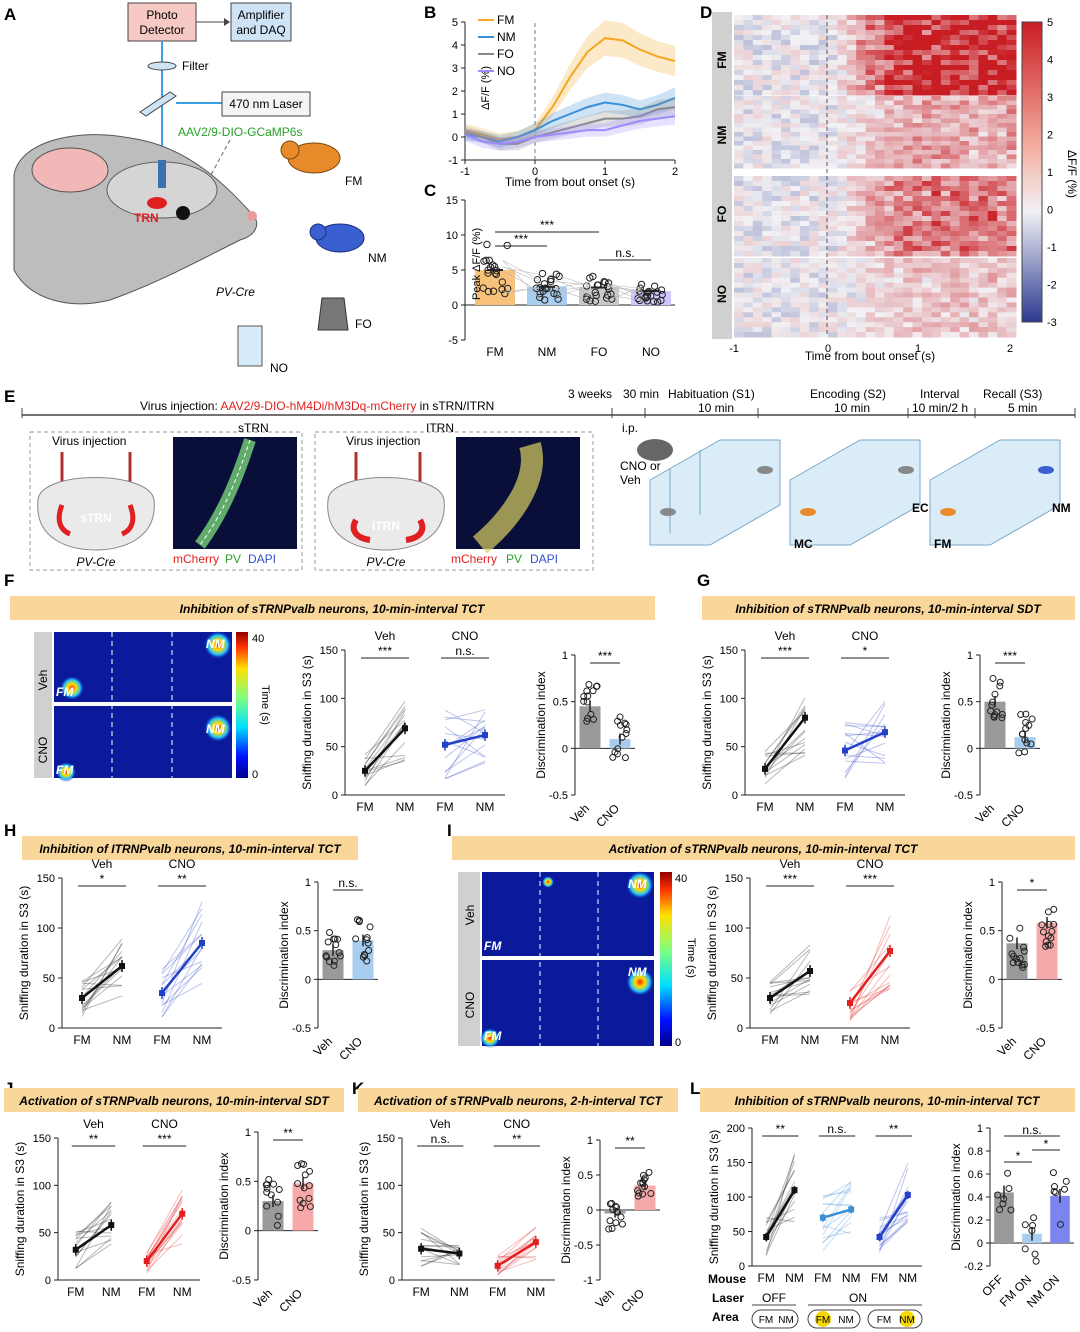  What do you see at coordinates (161, 1040) in the screenshot?
I see `h-xtick-fm: FM` at bounding box center [161, 1040].